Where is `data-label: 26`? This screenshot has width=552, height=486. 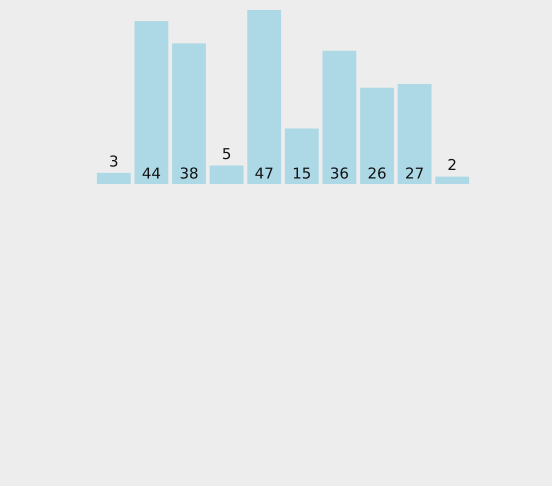 data-label: 26 is located at coordinates (377, 173).